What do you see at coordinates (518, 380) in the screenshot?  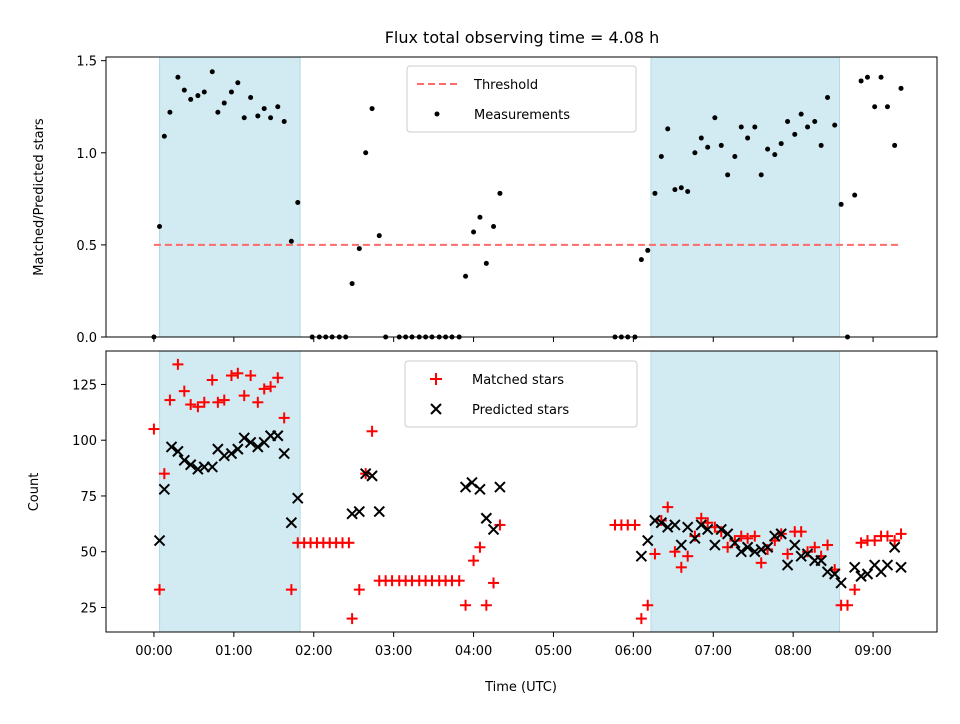 I see `matched-legend-label: Matched stars` at bounding box center [518, 380].